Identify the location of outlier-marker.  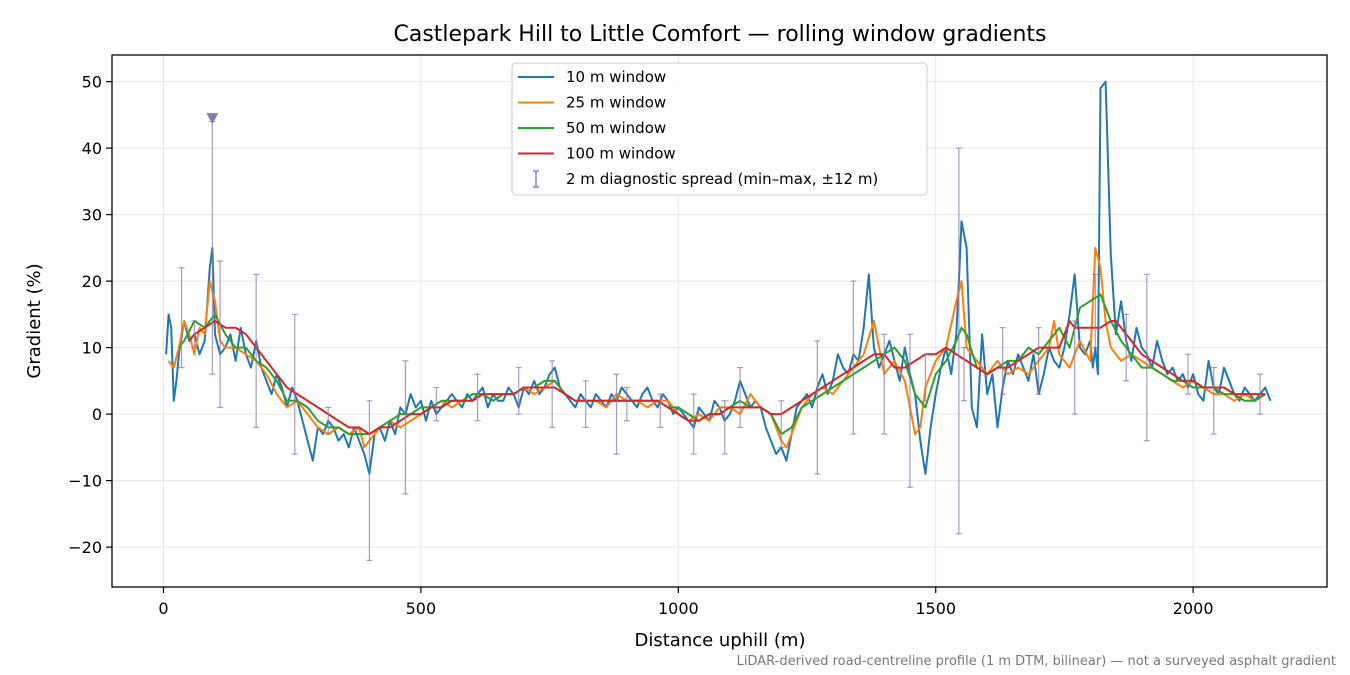
(212, 119).